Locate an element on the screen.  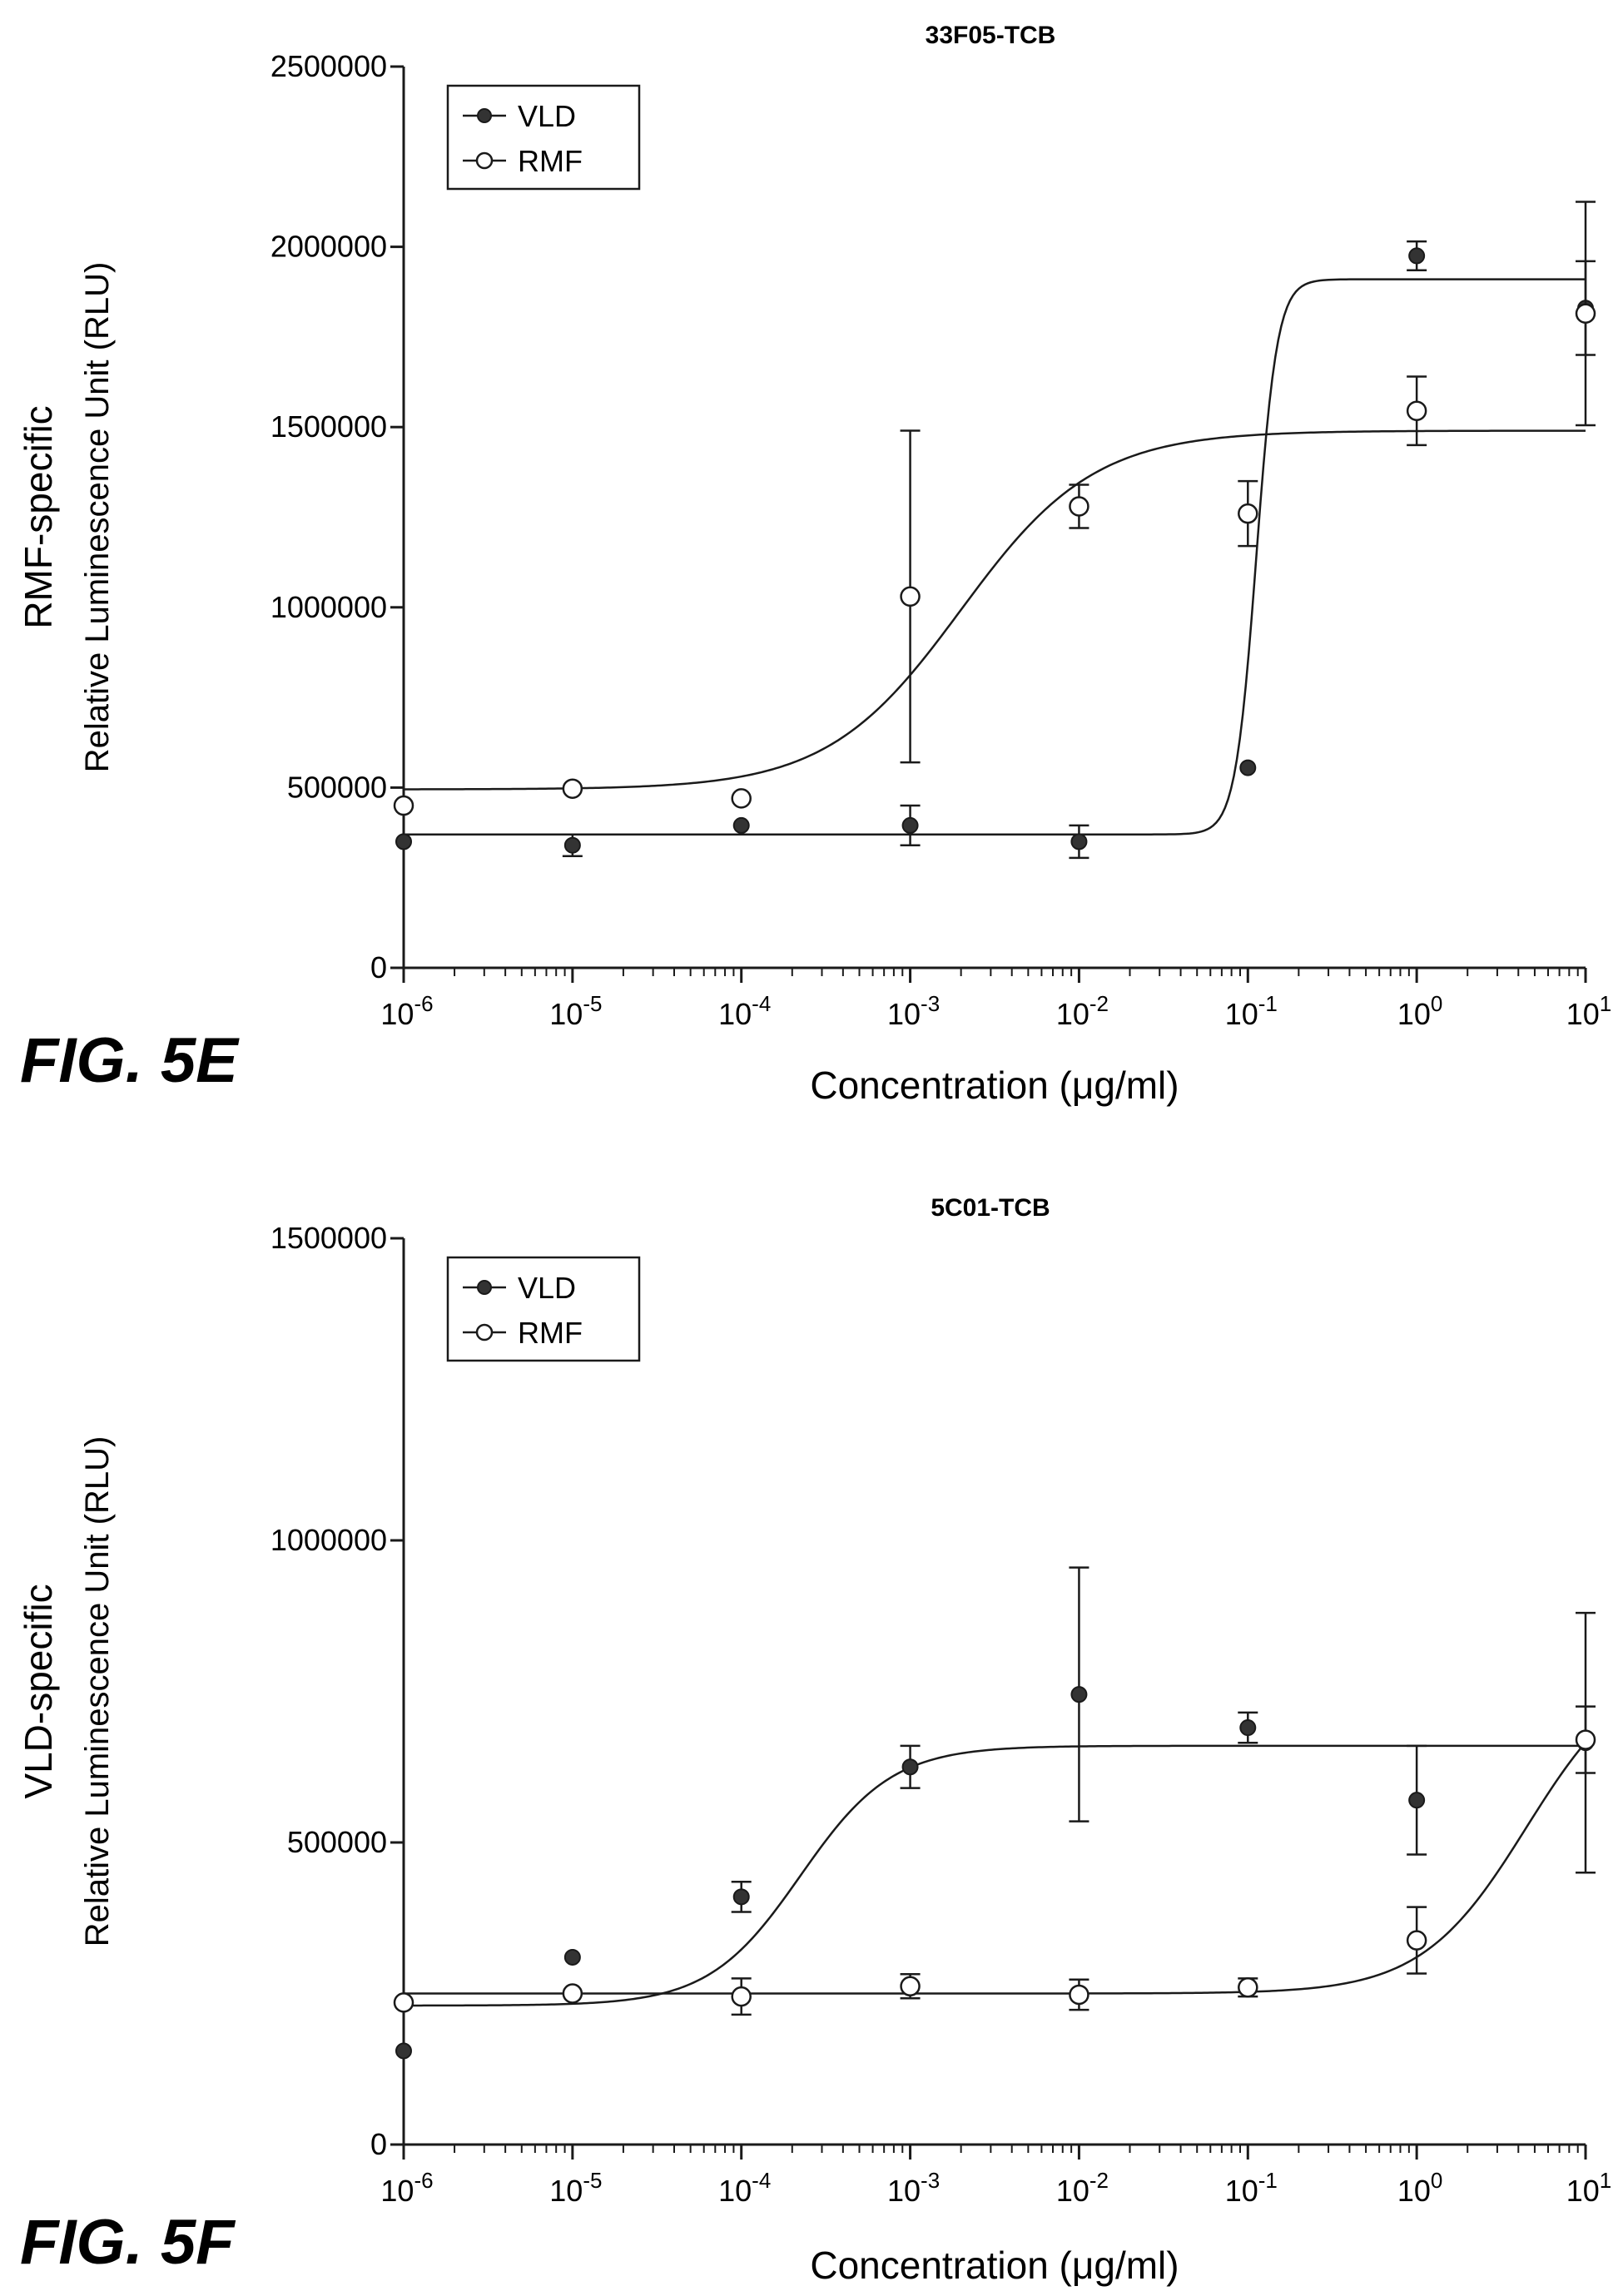
y-axis-label: RMF-specific is located at coordinates (39, 516).